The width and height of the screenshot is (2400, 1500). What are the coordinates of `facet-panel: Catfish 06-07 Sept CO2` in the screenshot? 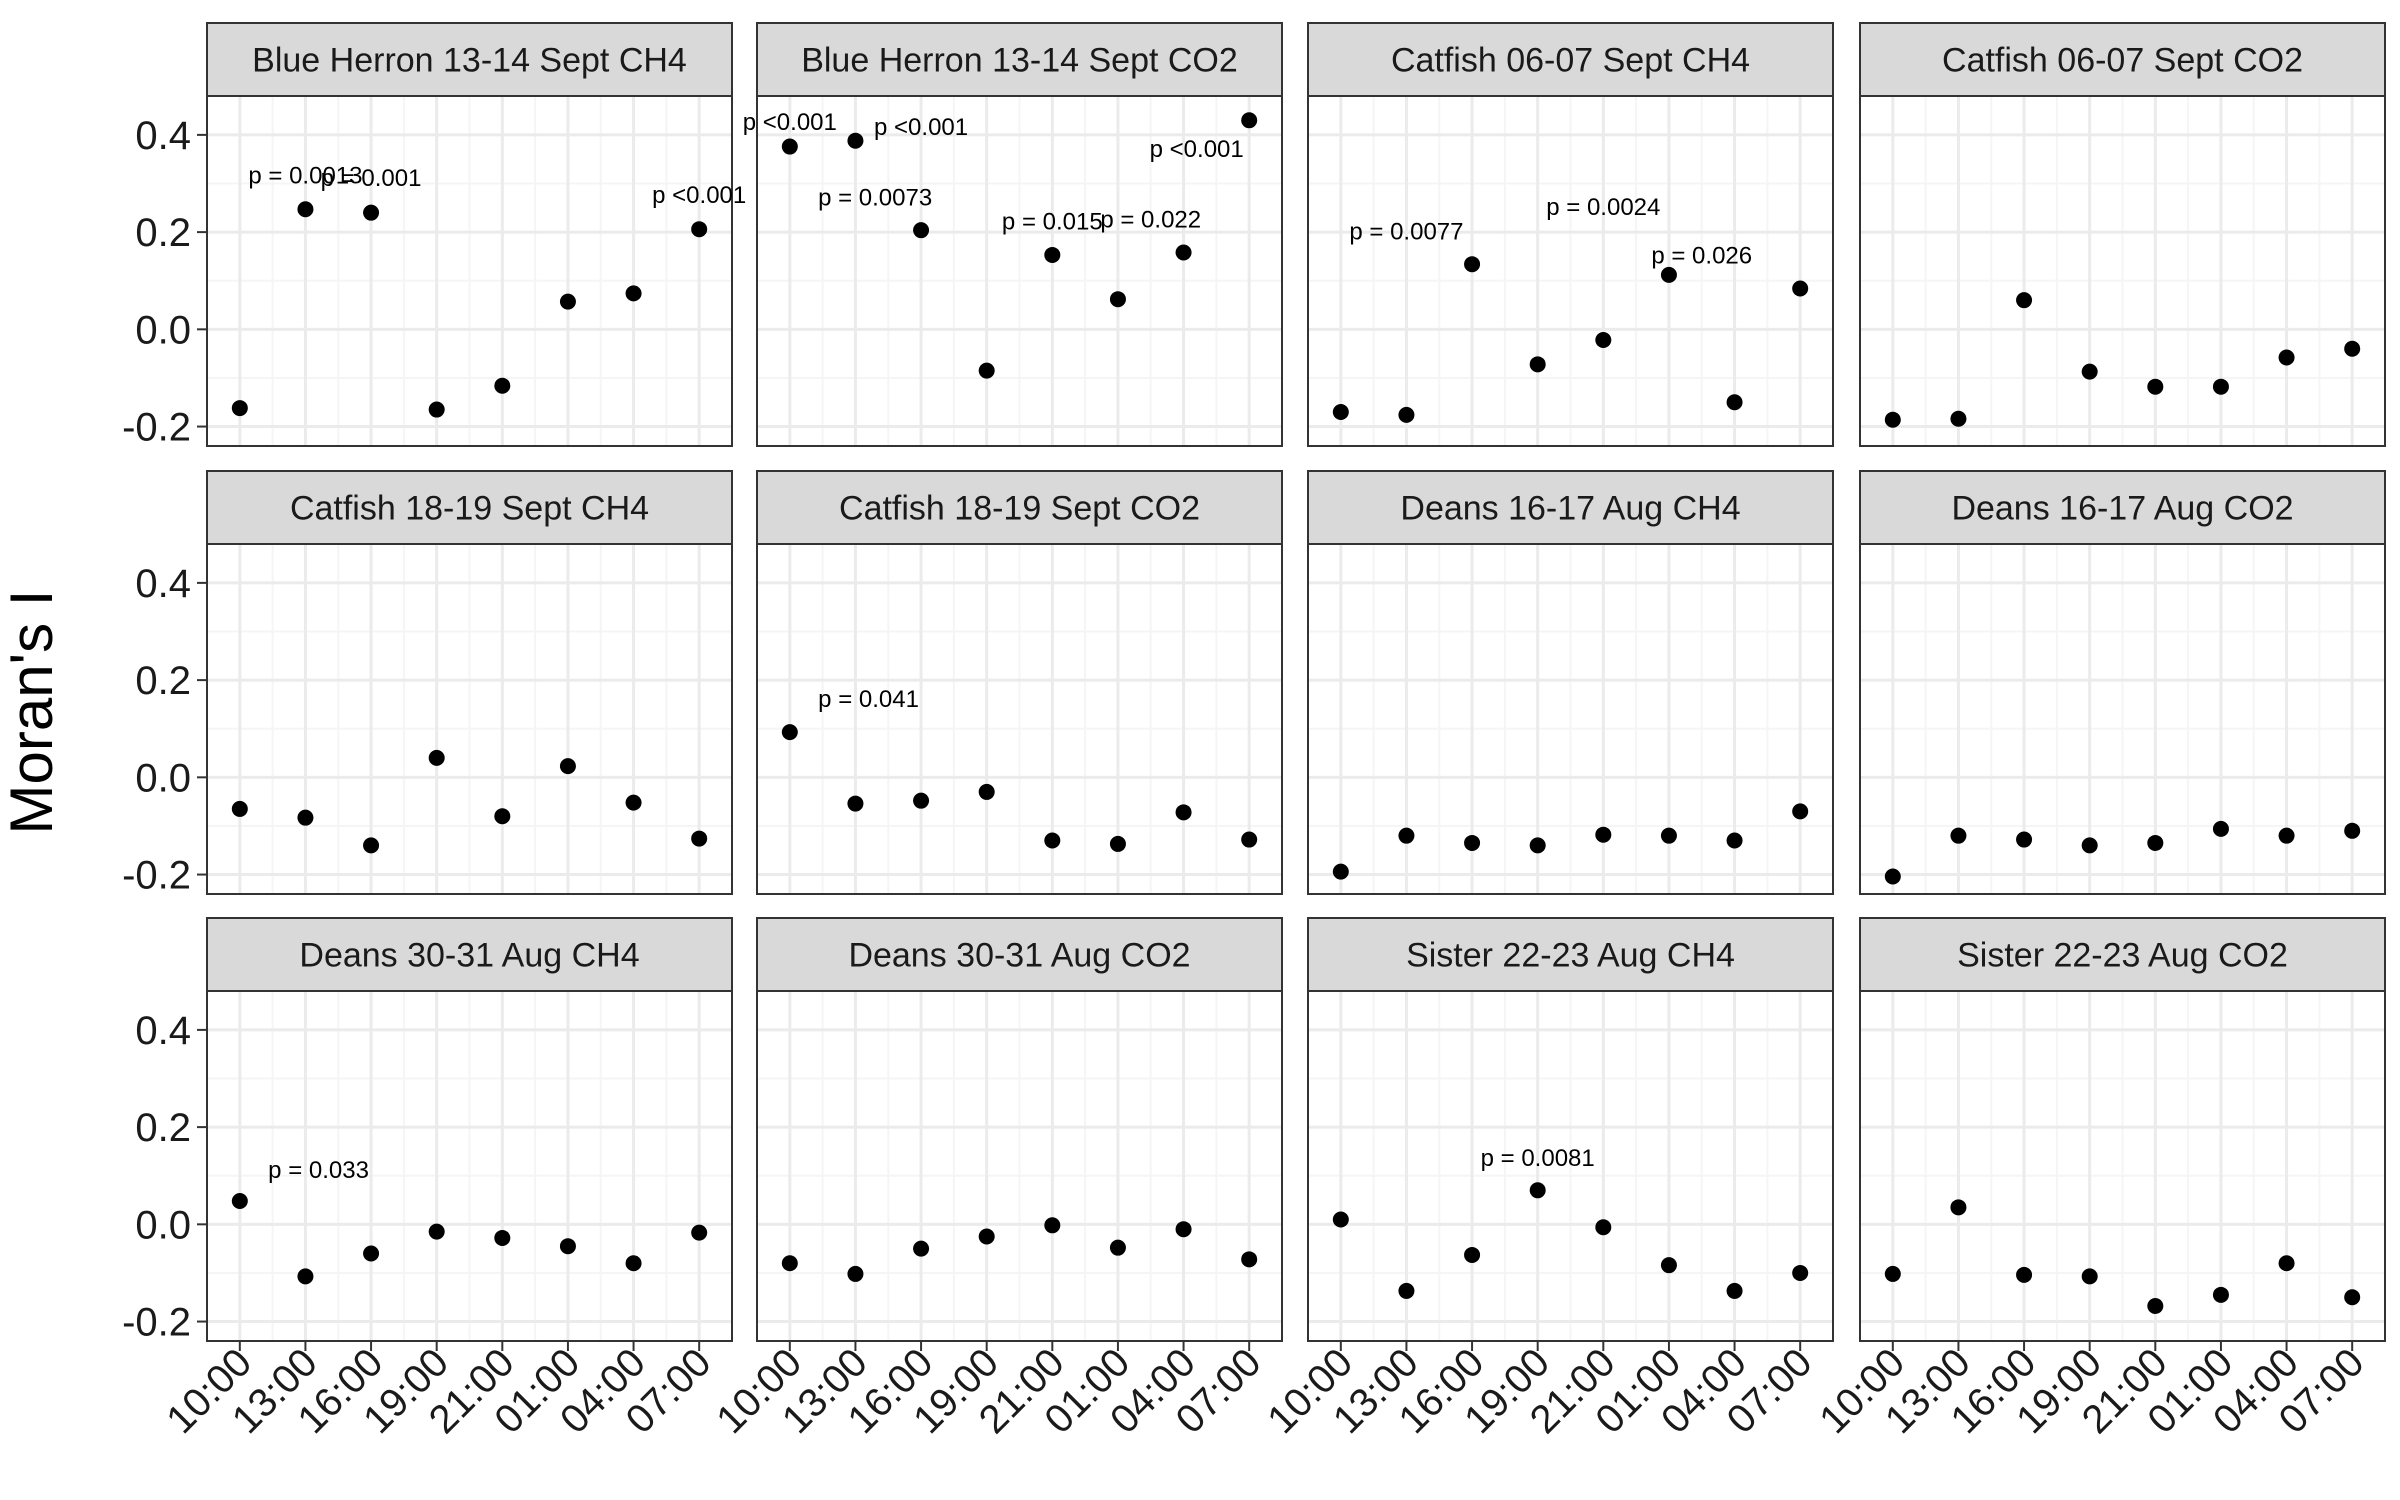 It's located at (2122, 234).